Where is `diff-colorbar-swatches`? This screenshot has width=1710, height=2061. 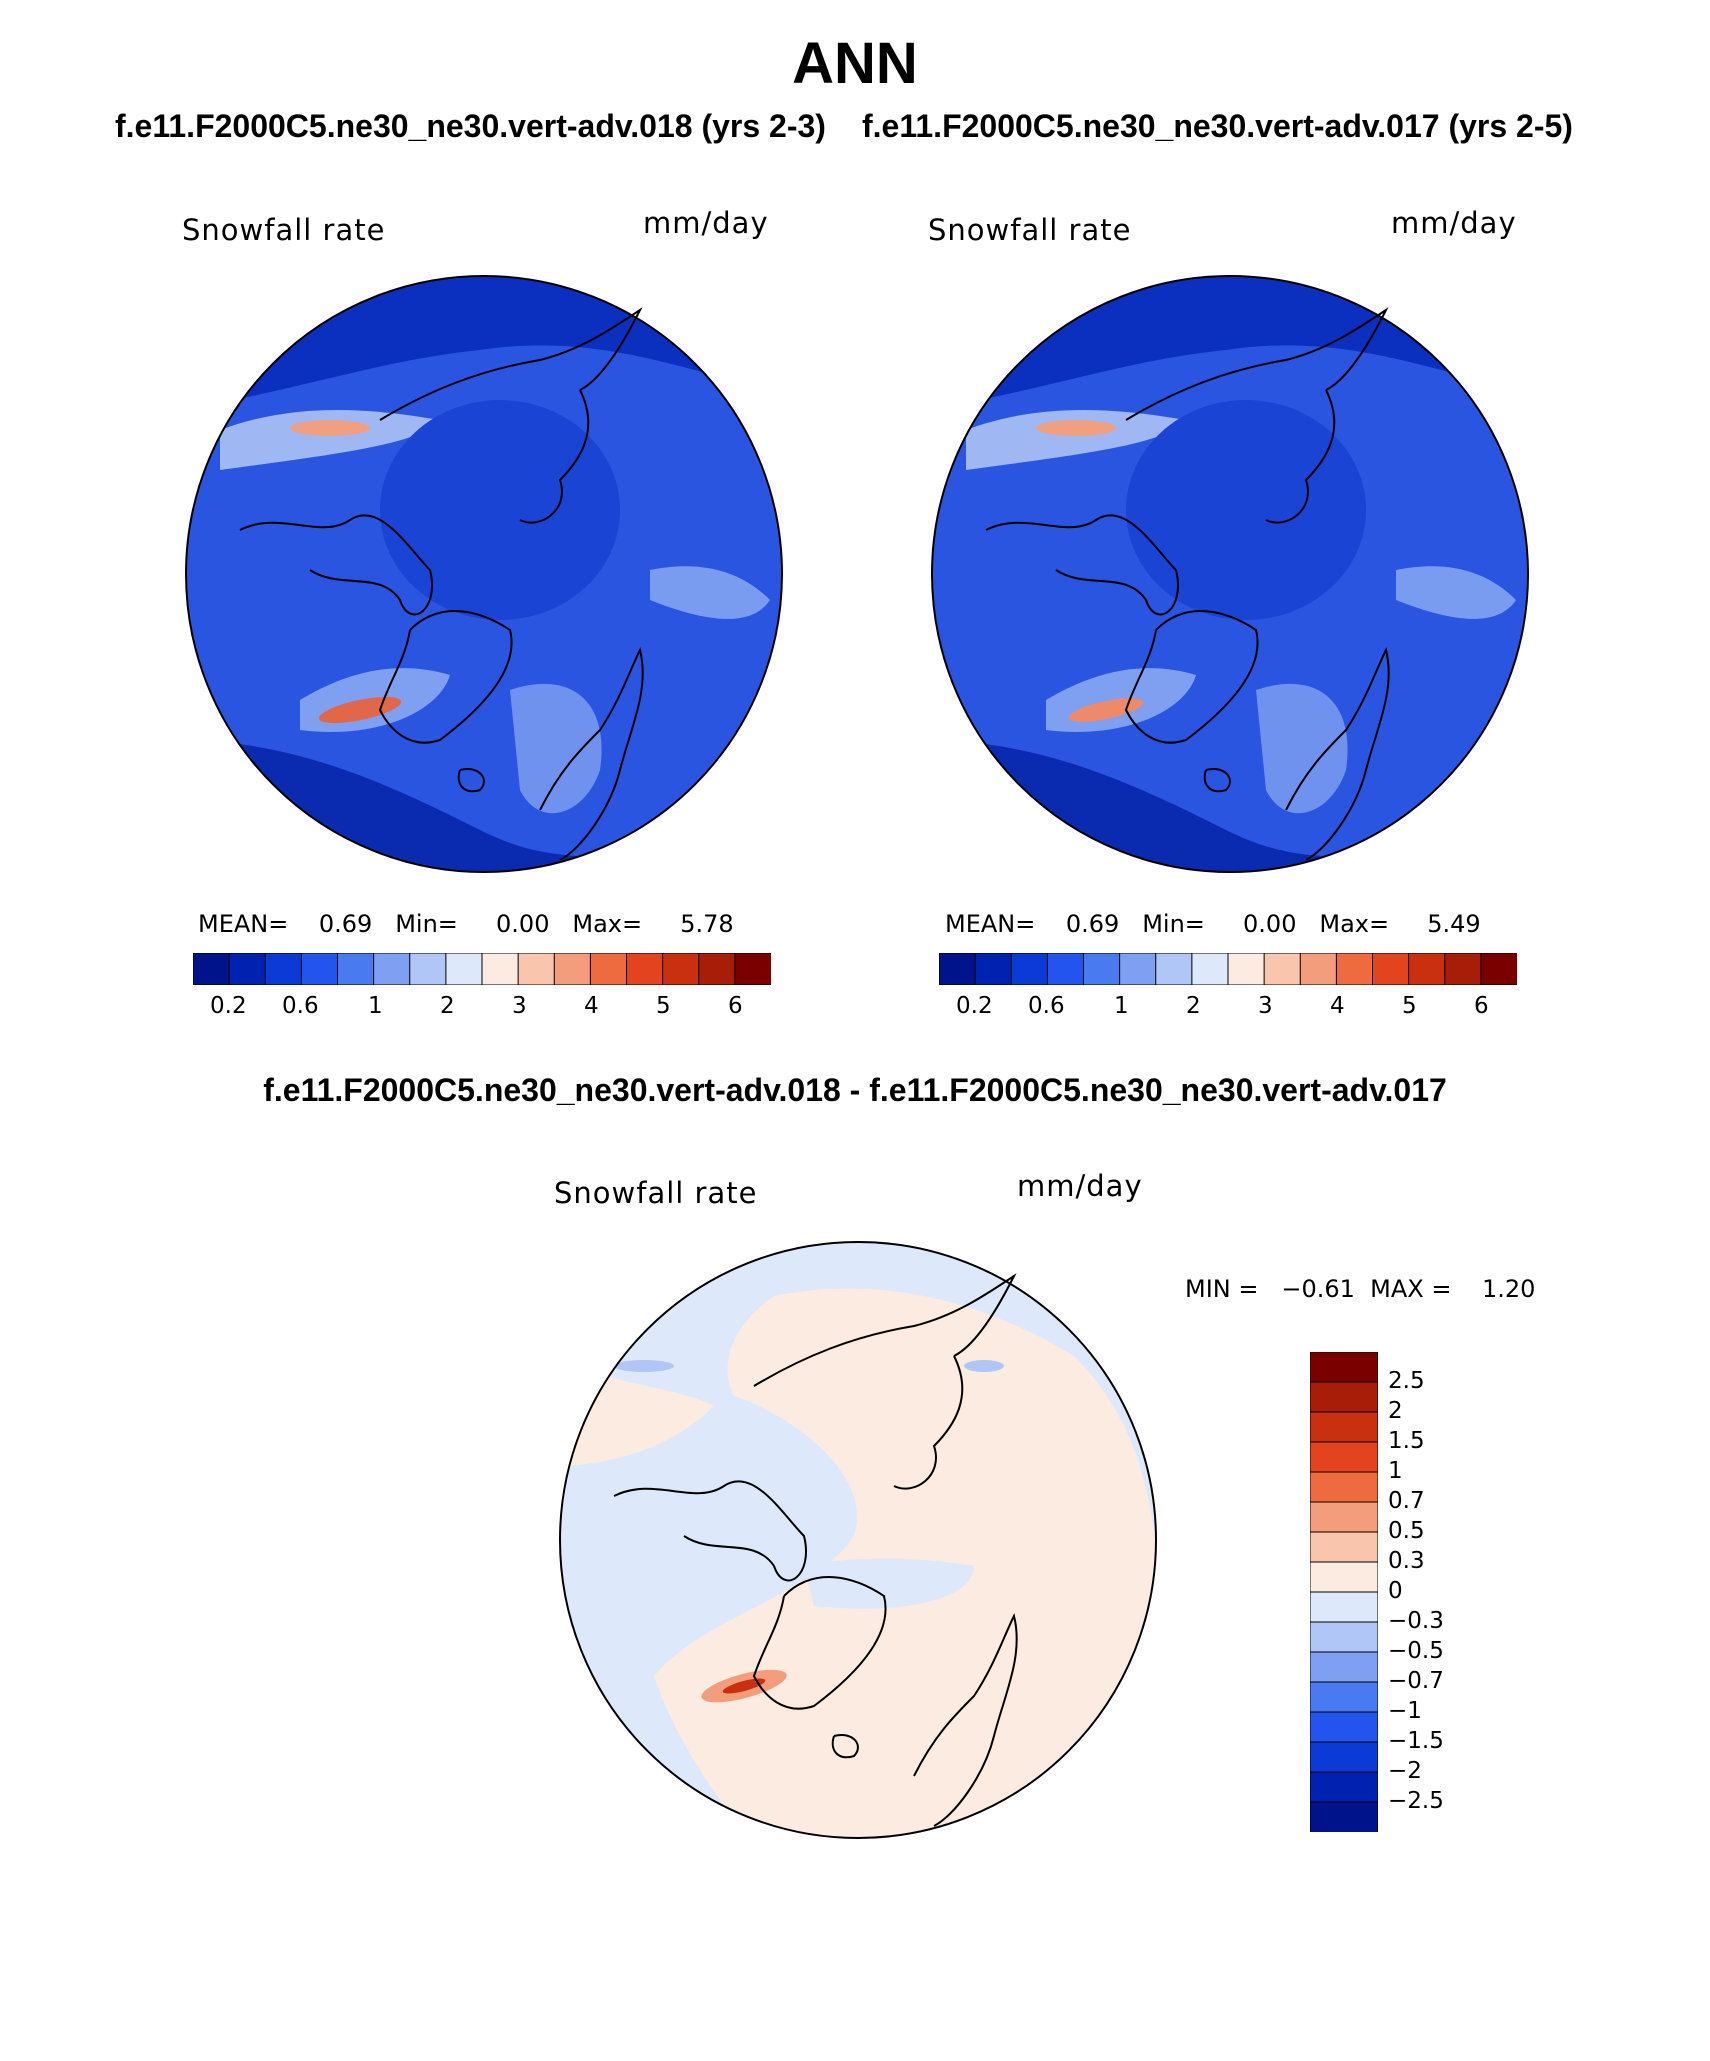
diff-colorbar-swatches is located at coordinates (1344, 1592).